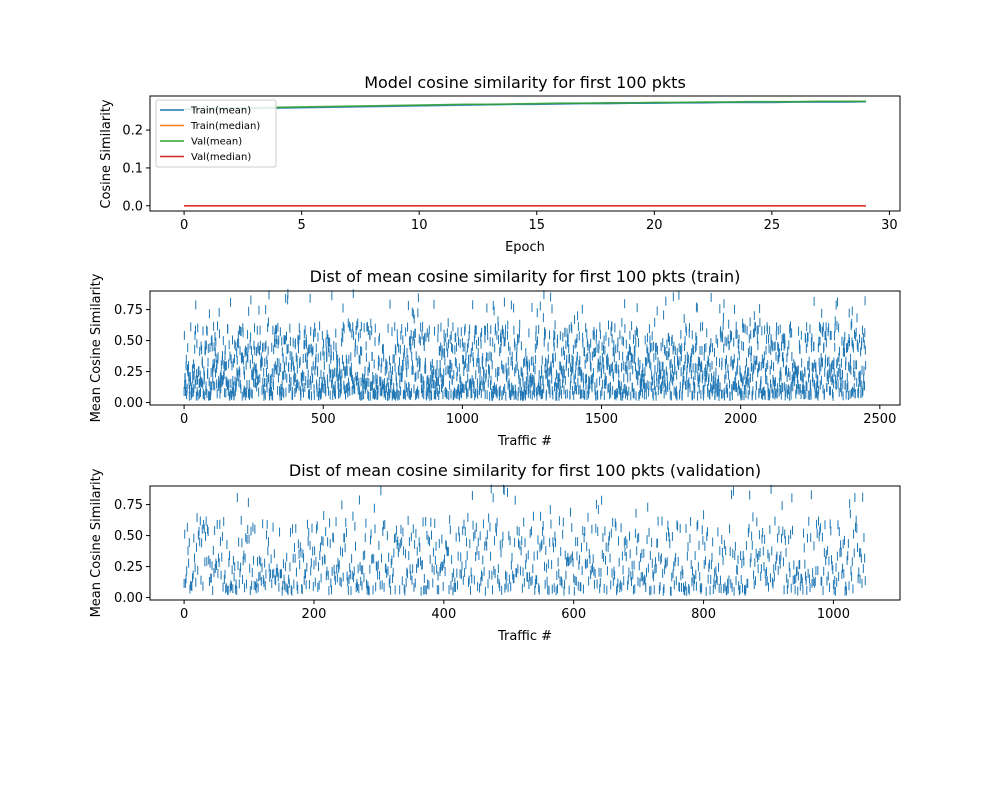  Describe the element at coordinates (525, 105) in the screenshot. I see `series-line-val-mean` at that location.